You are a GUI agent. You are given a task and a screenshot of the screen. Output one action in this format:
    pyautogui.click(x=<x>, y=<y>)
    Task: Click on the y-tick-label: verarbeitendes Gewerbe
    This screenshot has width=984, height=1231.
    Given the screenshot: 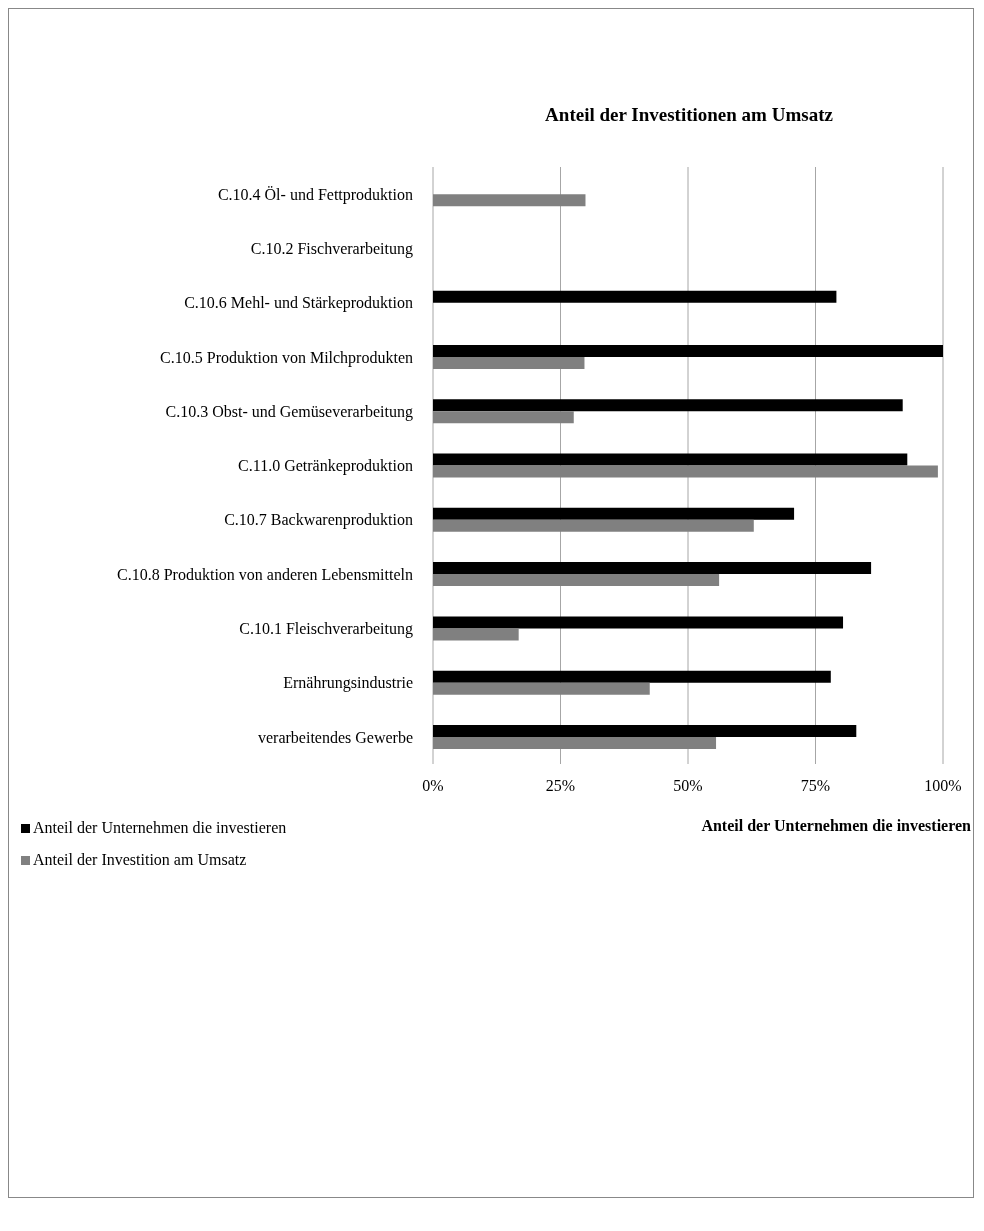 What is the action you would take?
    pyautogui.click(x=335, y=737)
    